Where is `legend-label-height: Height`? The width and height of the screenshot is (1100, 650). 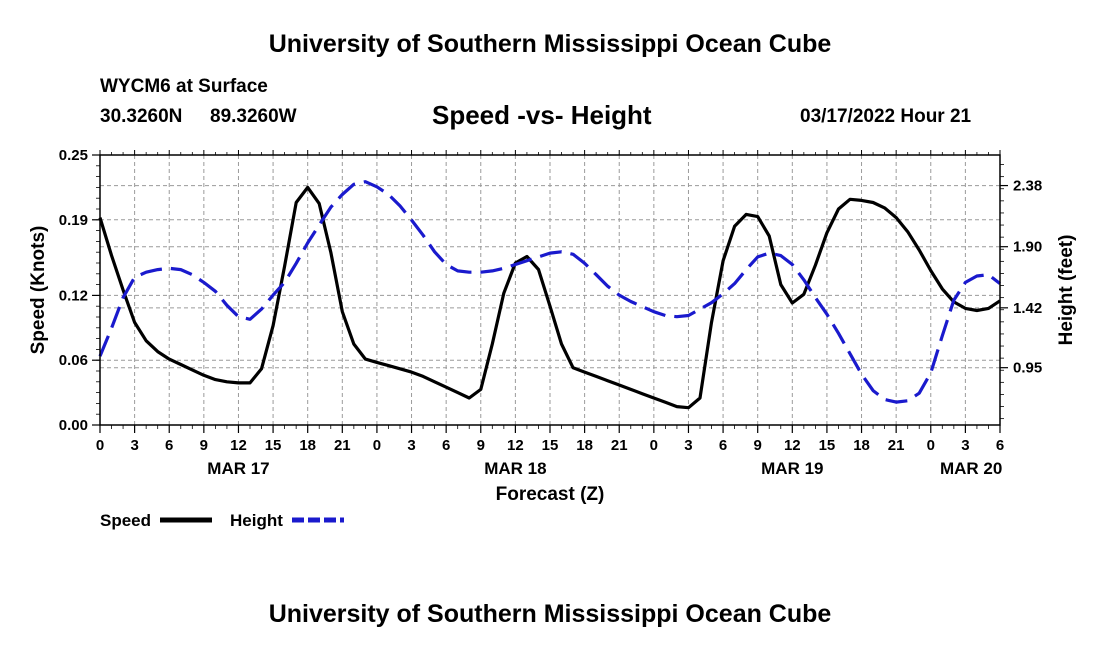 legend-label-height: Height is located at coordinates (256, 520).